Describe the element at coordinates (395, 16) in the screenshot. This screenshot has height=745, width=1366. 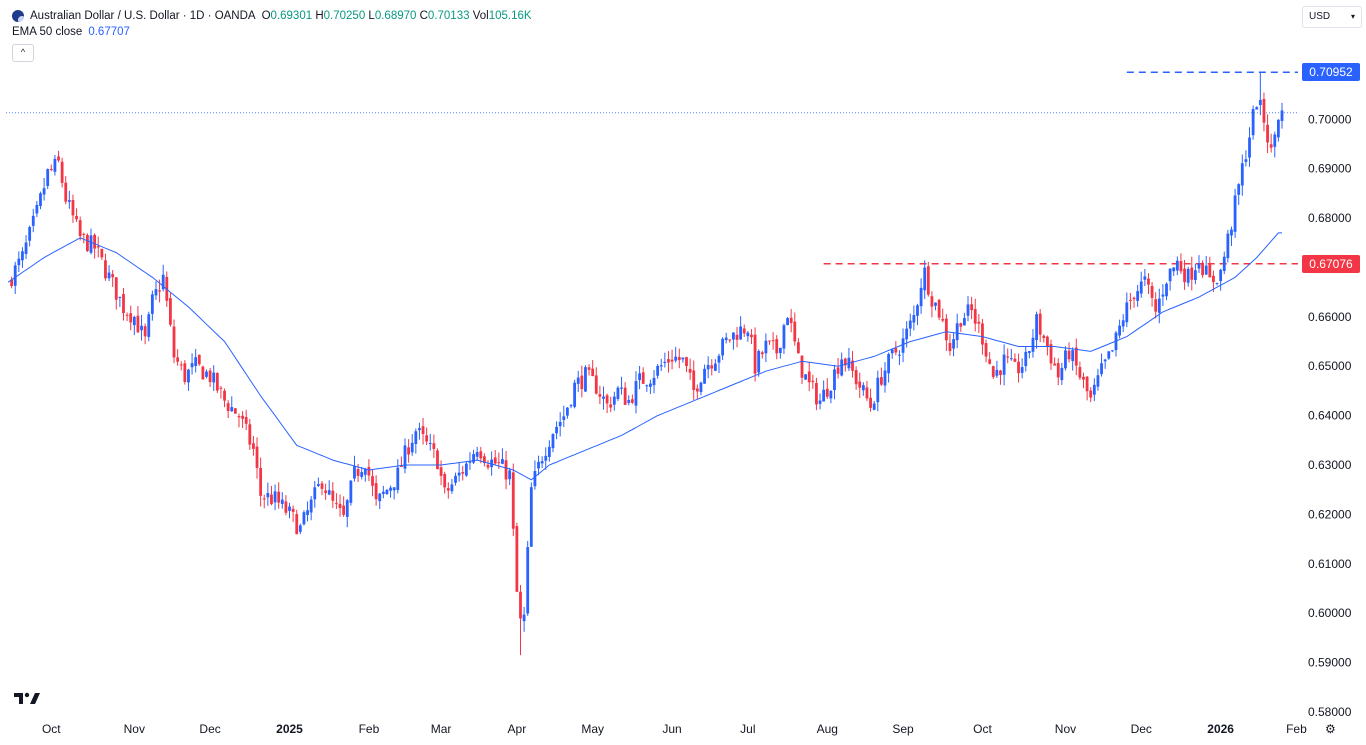
I see `low-value: 0.68970` at that location.